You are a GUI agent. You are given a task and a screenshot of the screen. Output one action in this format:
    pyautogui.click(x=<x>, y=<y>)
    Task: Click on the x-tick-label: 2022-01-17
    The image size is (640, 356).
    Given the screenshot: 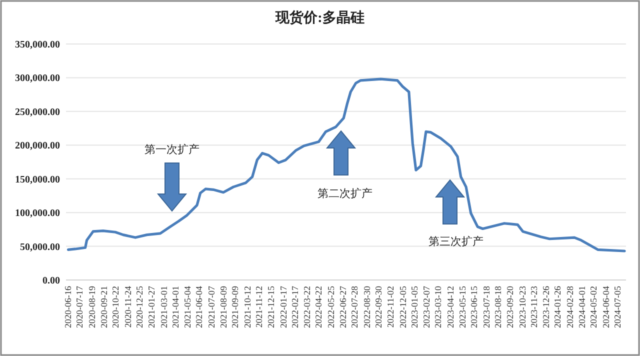 What is the action you would take?
    pyautogui.click(x=283, y=307)
    